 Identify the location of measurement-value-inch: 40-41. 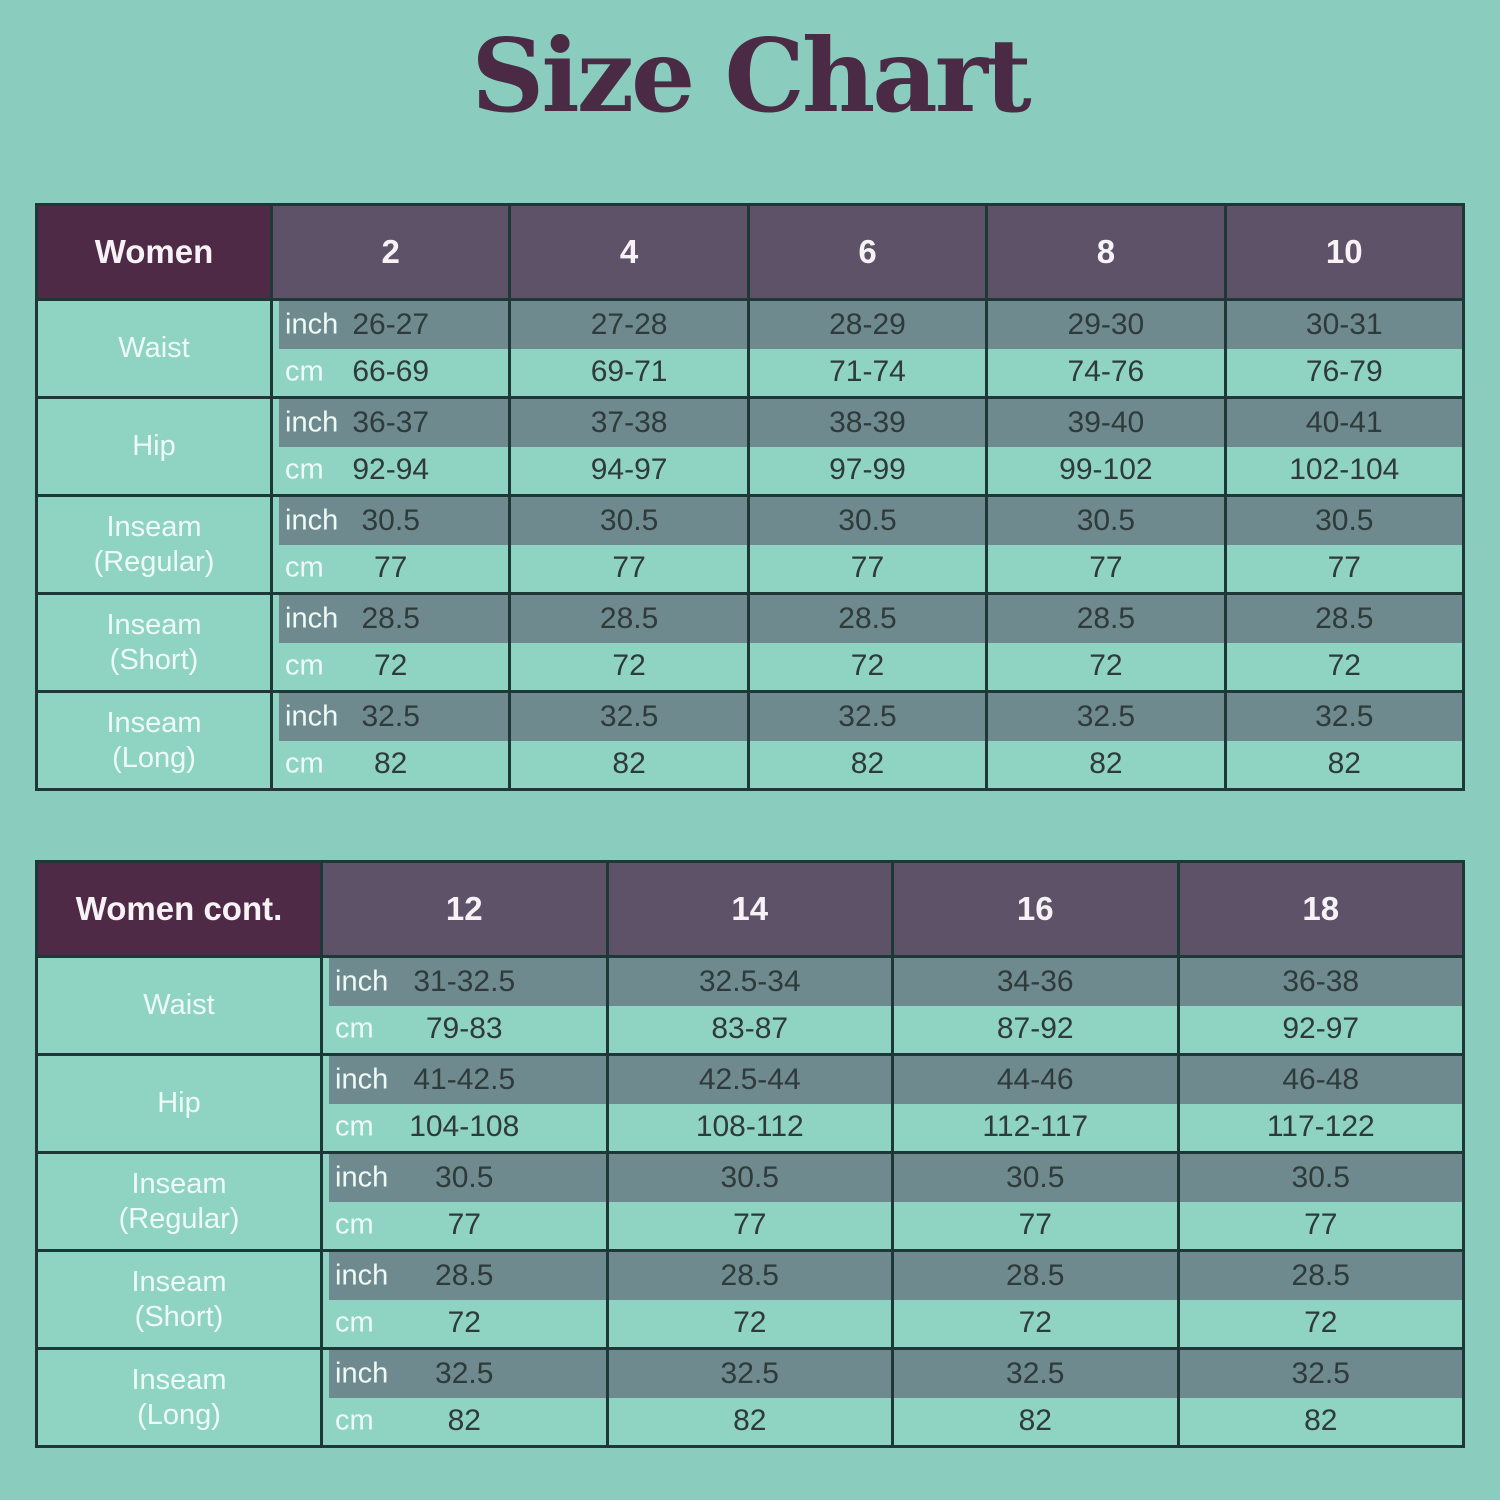
(1344, 422).